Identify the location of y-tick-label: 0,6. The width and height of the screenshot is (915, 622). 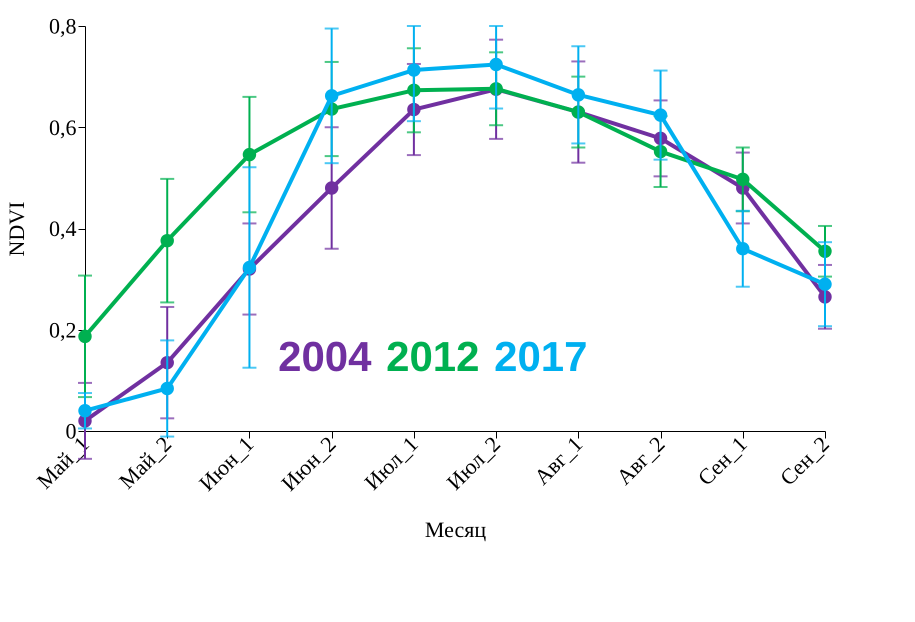
(62, 127).